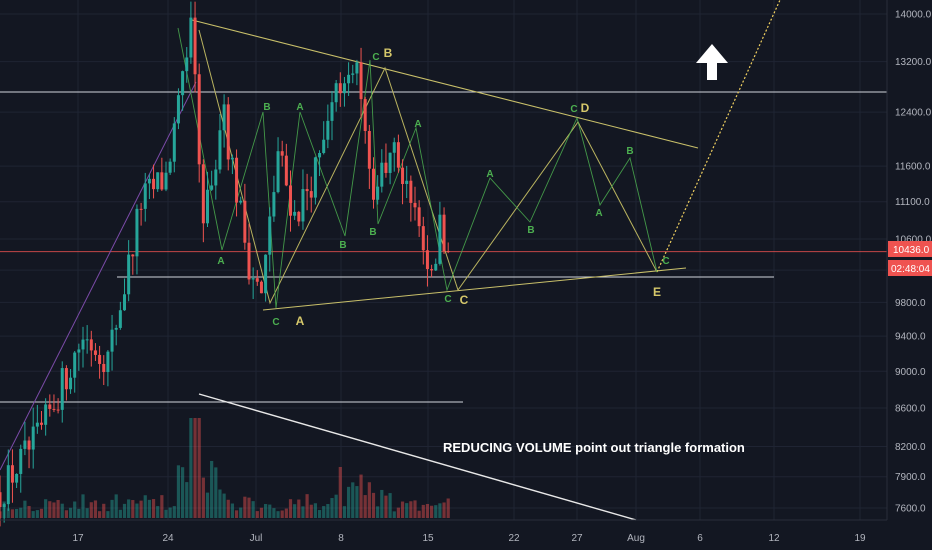 This screenshot has width=932, height=550. Describe the element at coordinates (718, 136) in the screenshot. I see `breakout-projection-line` at that location.